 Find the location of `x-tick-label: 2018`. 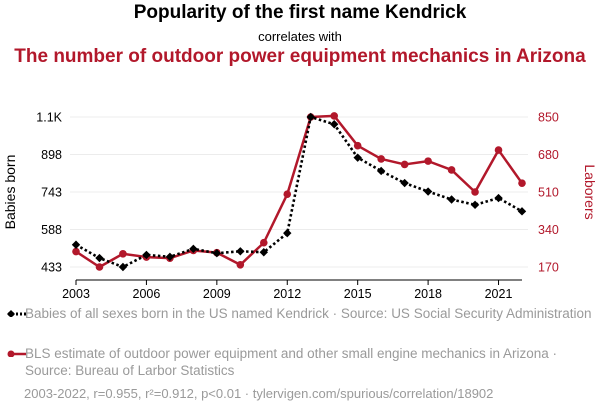

x-tick-label: 2018 is located at coordinates (428, 294).